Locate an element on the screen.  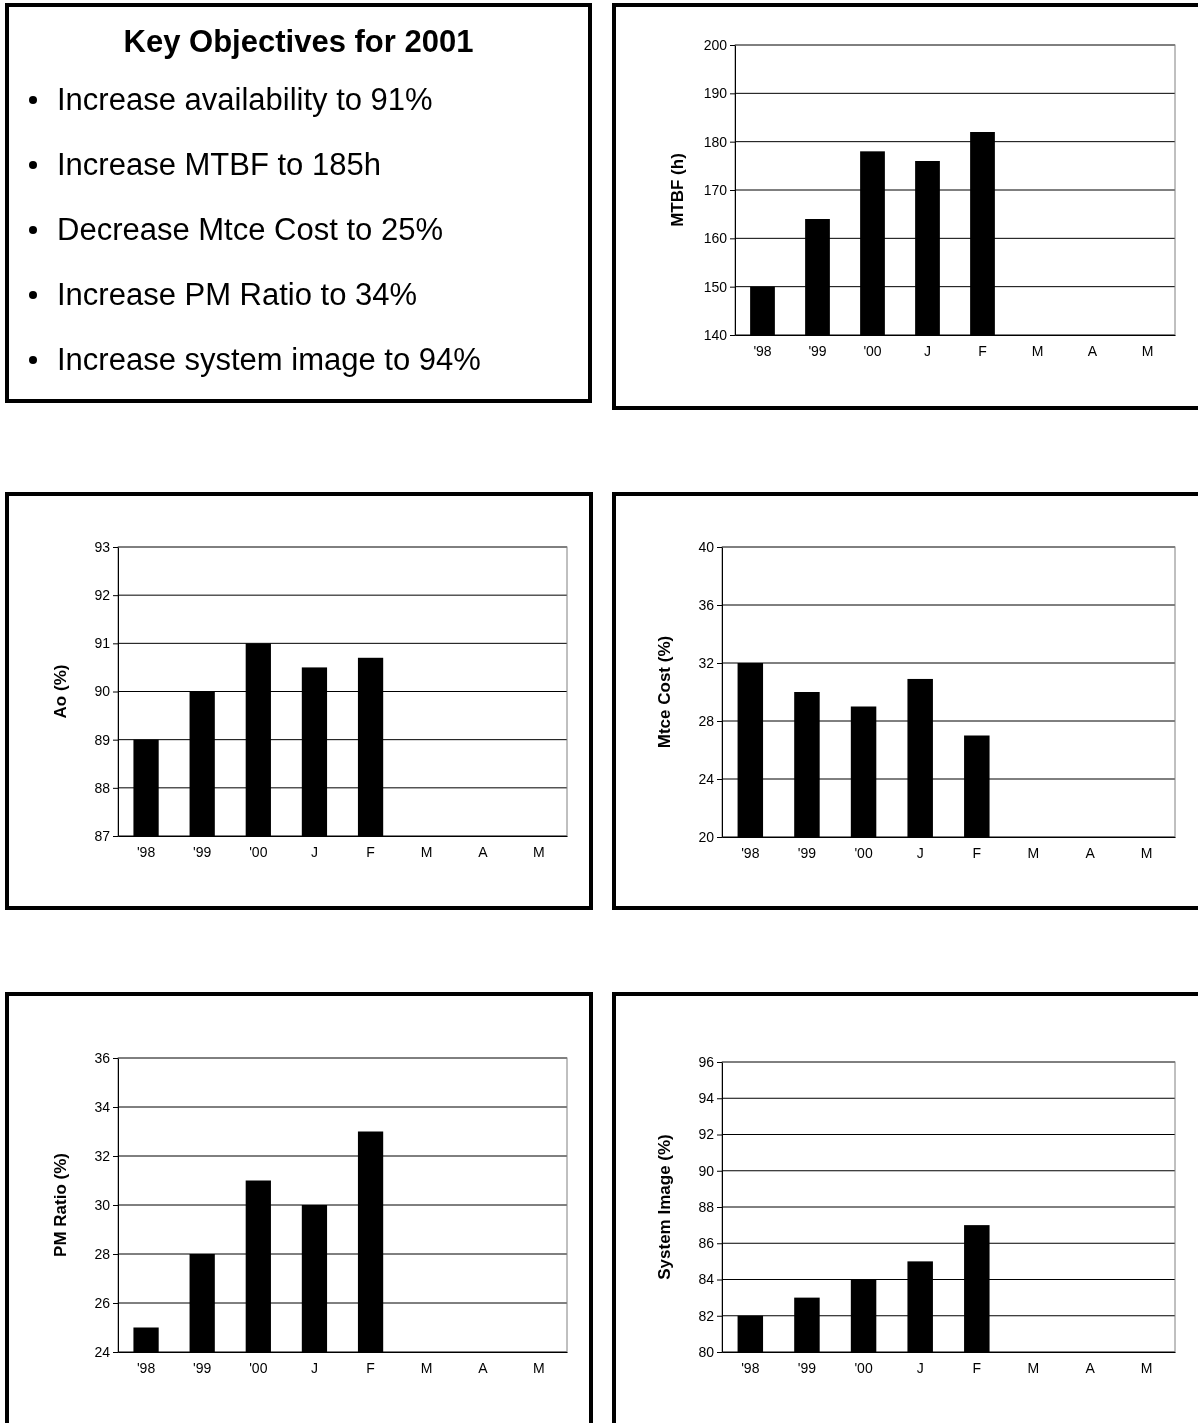
y-tick-label: 94 is located at coordinates (706, 1098).